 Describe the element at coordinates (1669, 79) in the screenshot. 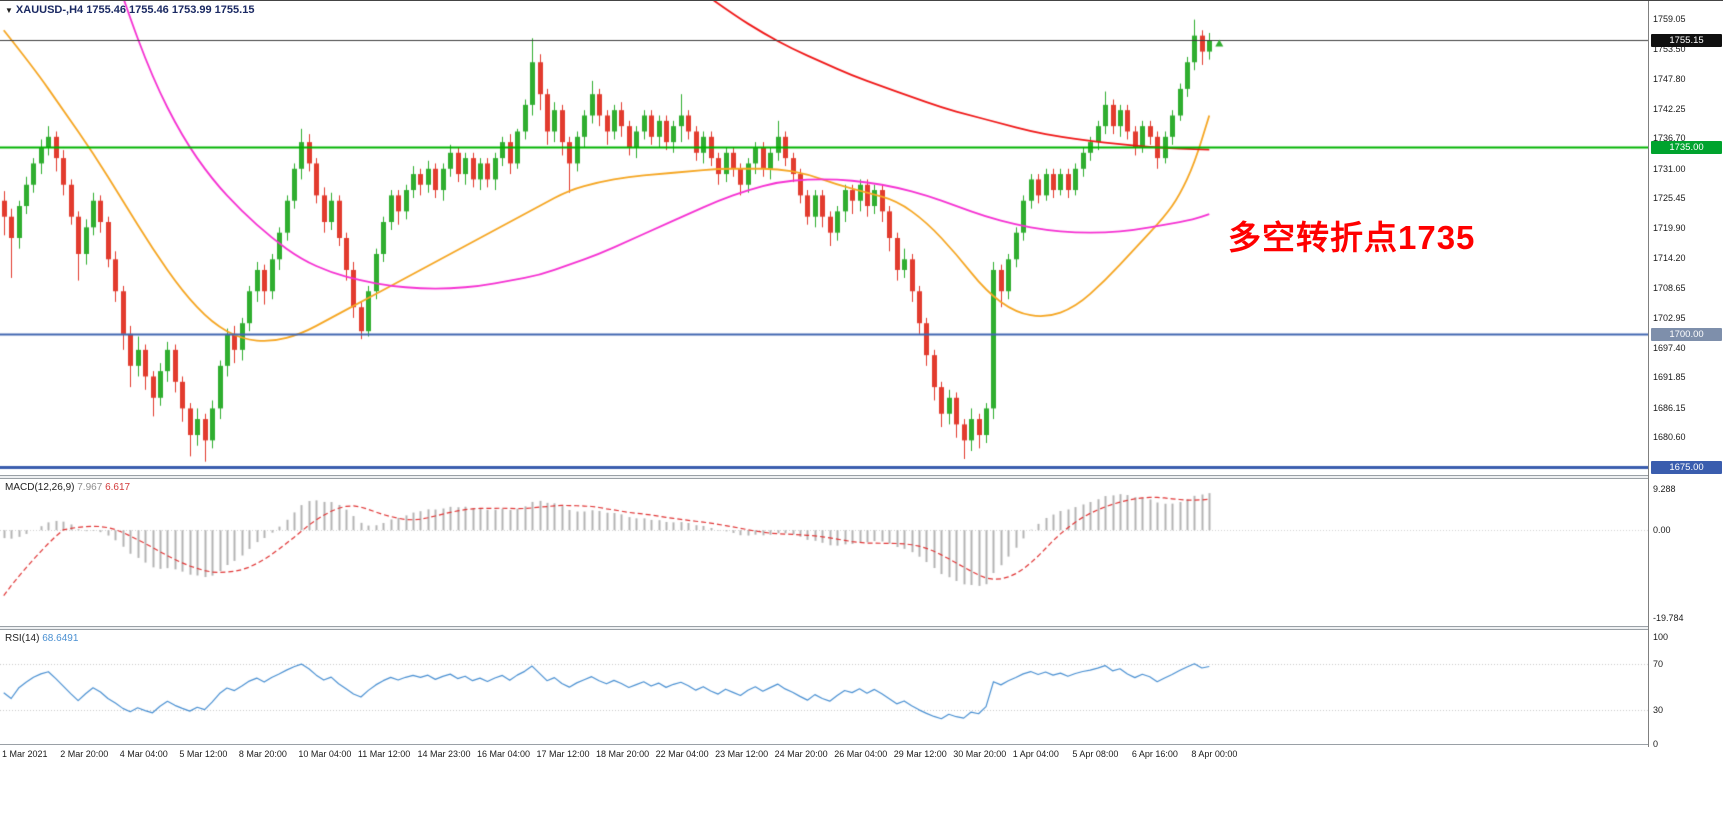

I see `price-axis-label: 1747.80` at that location.